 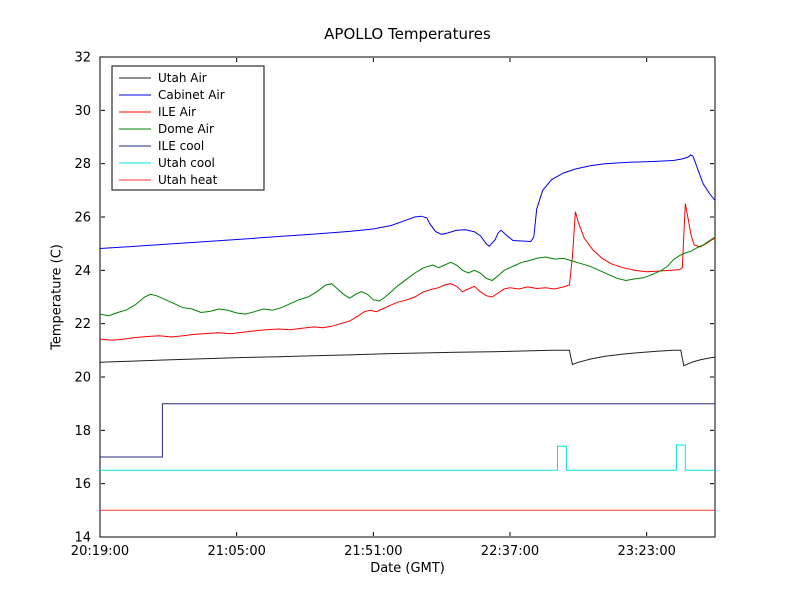 I want to click on legend-label-dome-air: Dome Air, so click(x=186, y=129).